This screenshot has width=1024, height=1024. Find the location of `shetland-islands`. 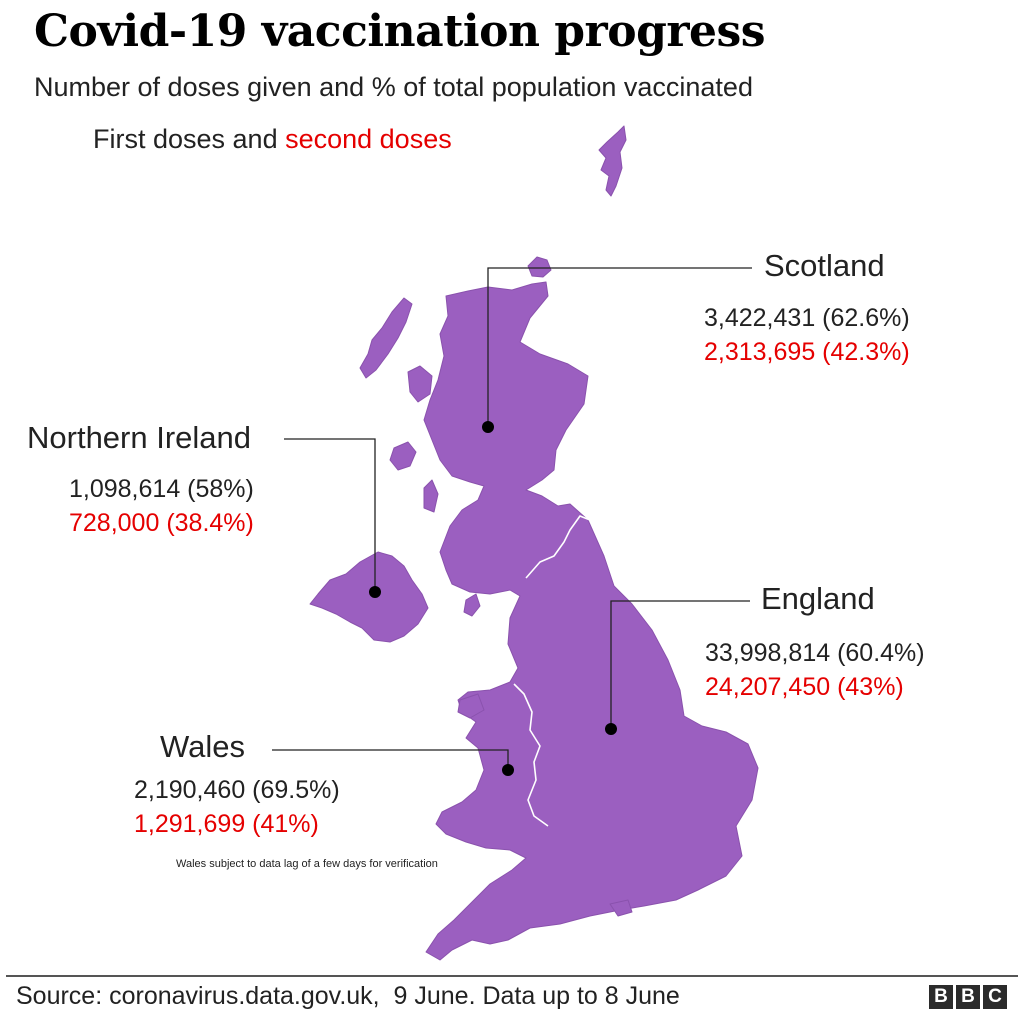

shetland-islands is located at coordinates (612, 161).